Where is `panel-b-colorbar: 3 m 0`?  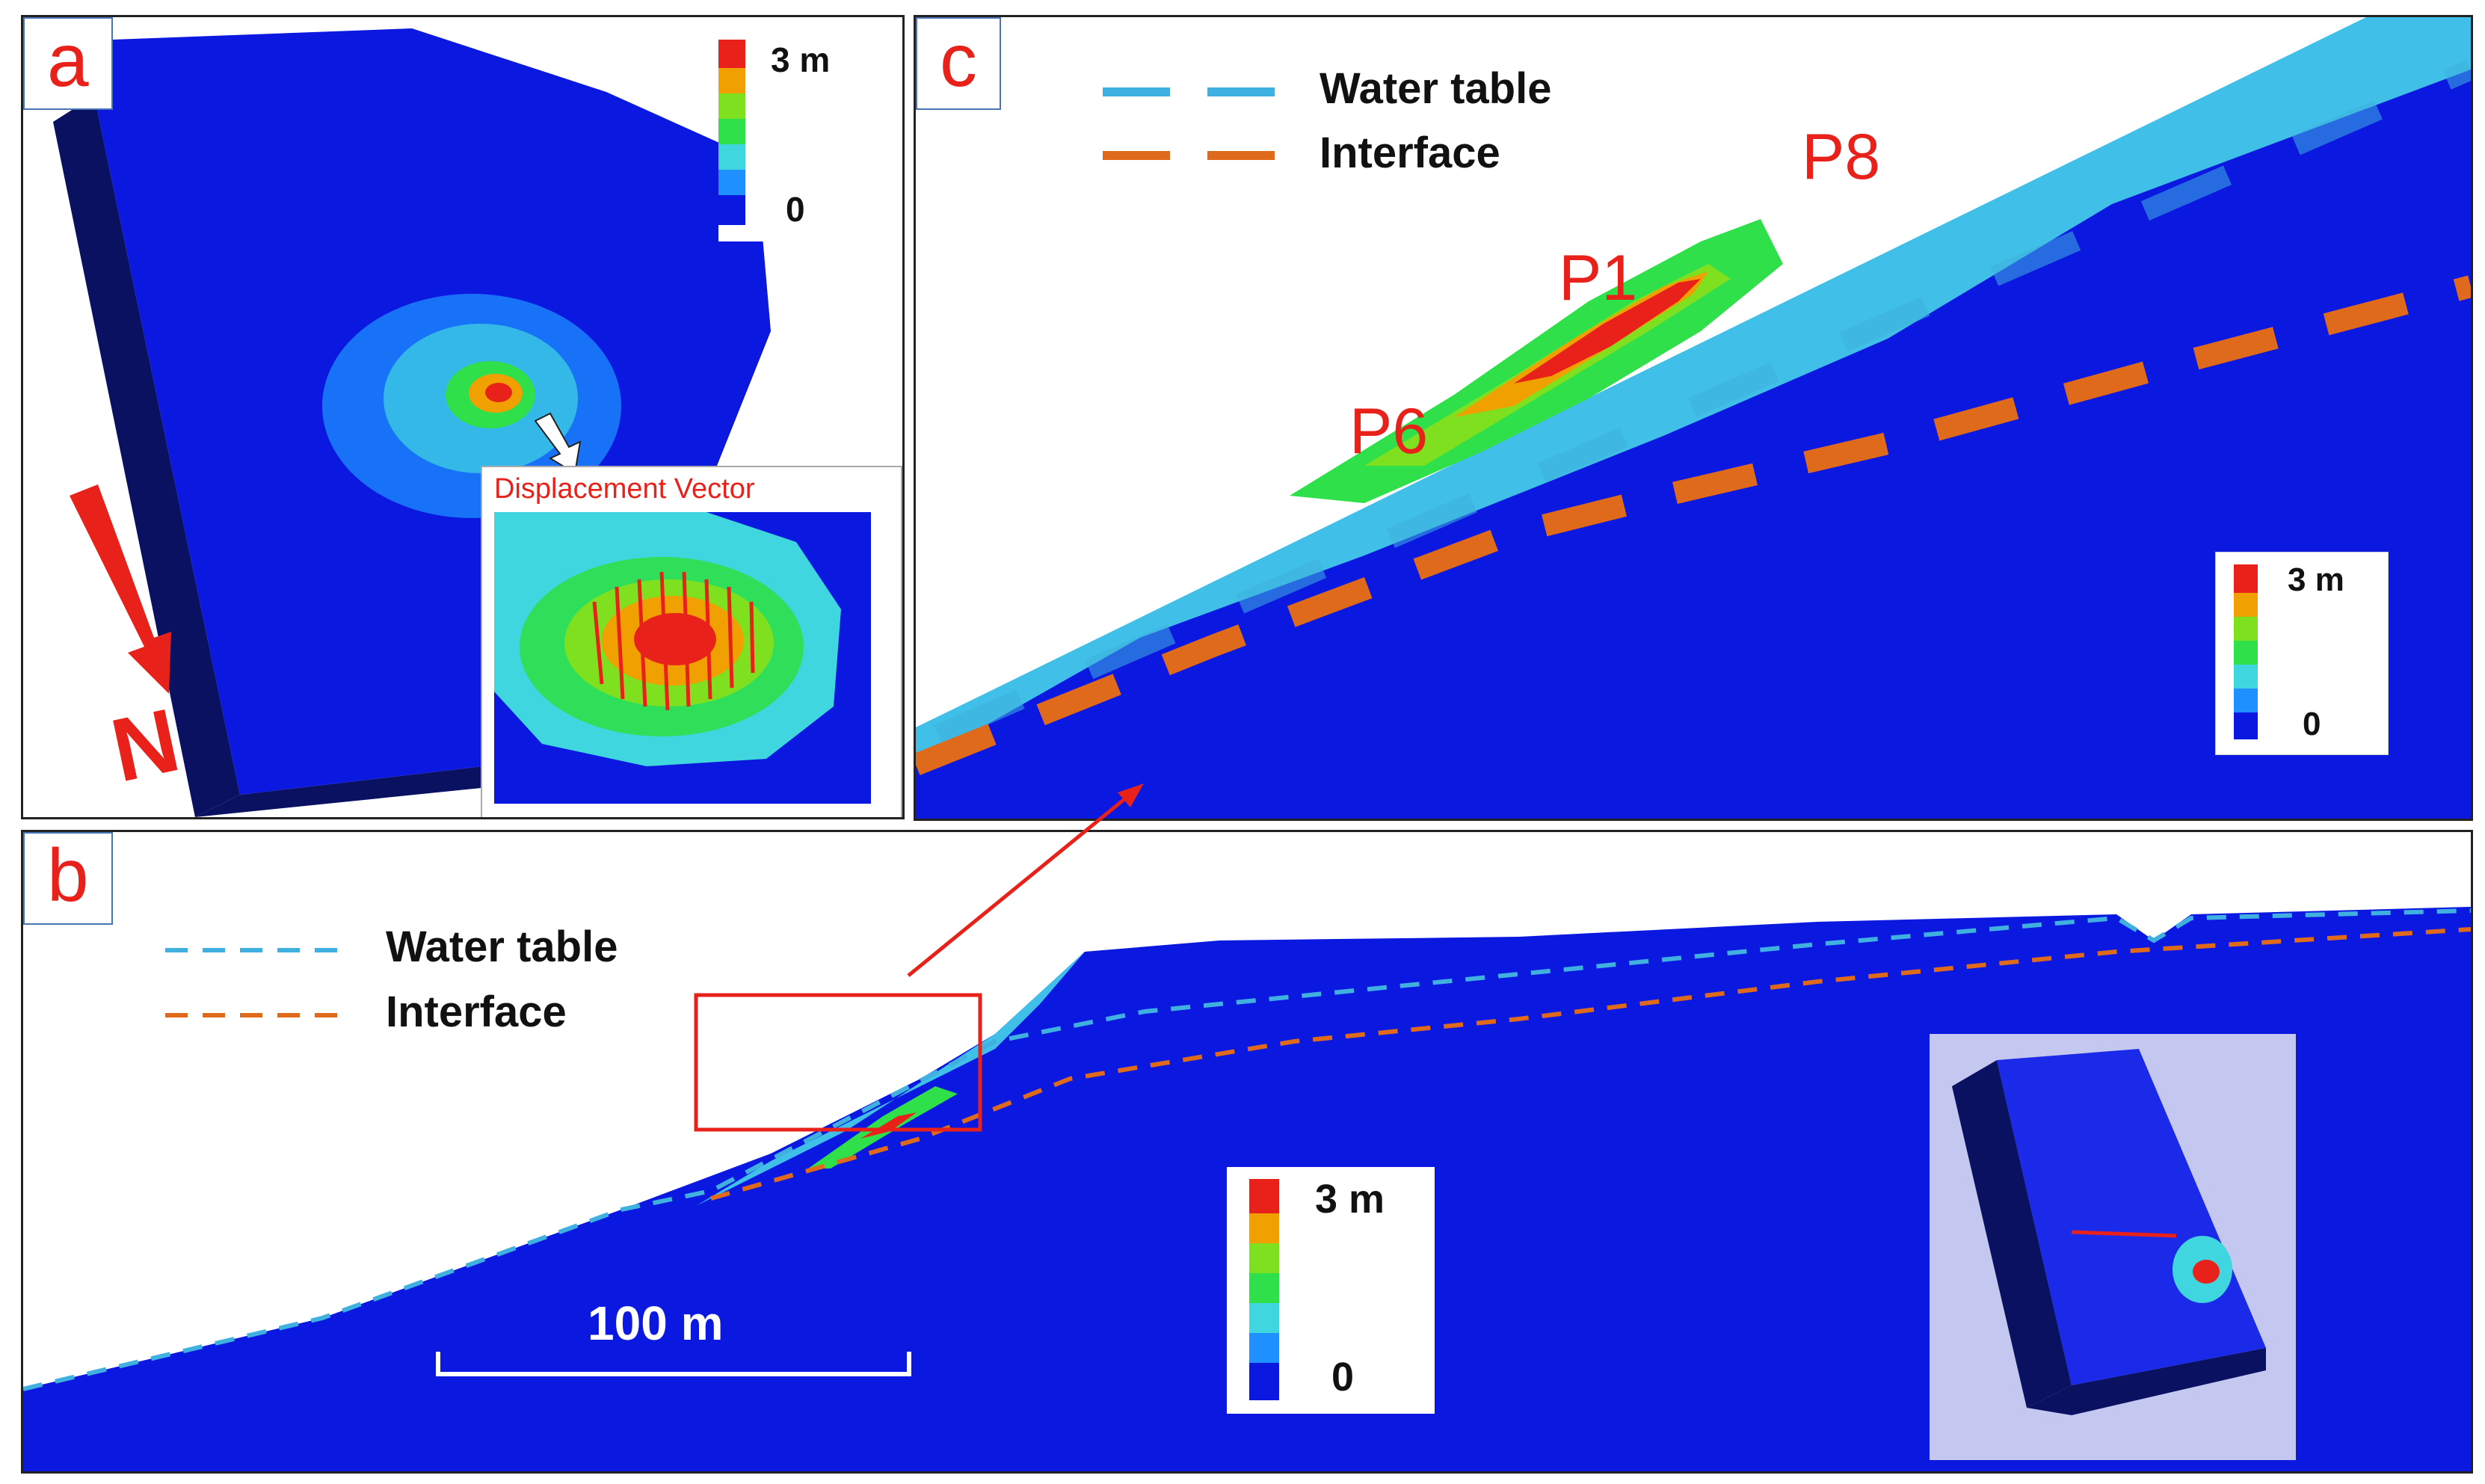
panel-b-colorbar: 3 m 0 is located at coordinates (1331, 1290).